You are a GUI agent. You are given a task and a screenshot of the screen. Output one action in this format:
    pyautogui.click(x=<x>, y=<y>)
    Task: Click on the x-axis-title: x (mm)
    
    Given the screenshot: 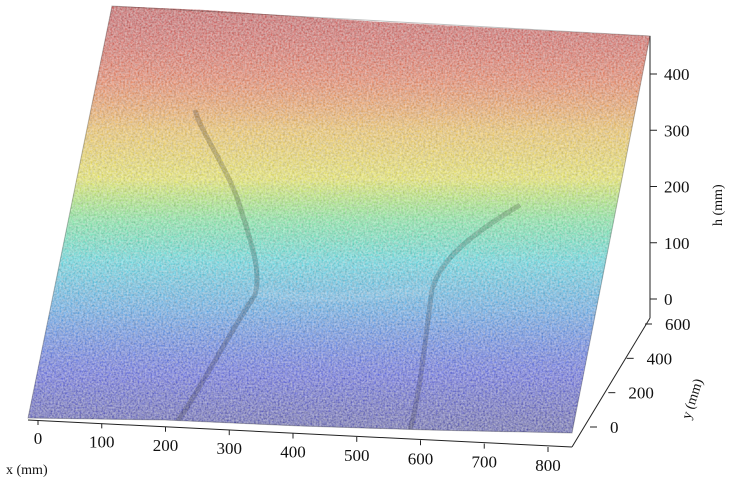 What is the action you would take?
    pyautogui.click(x=27, y=470)
    